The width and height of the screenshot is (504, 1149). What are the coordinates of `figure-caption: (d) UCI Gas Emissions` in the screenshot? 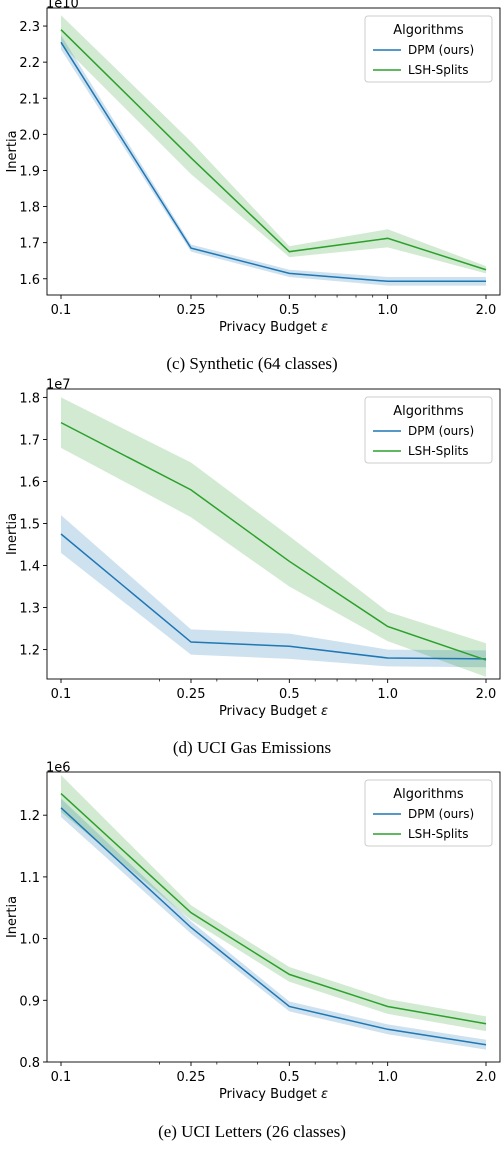 It's located at (252, 747).